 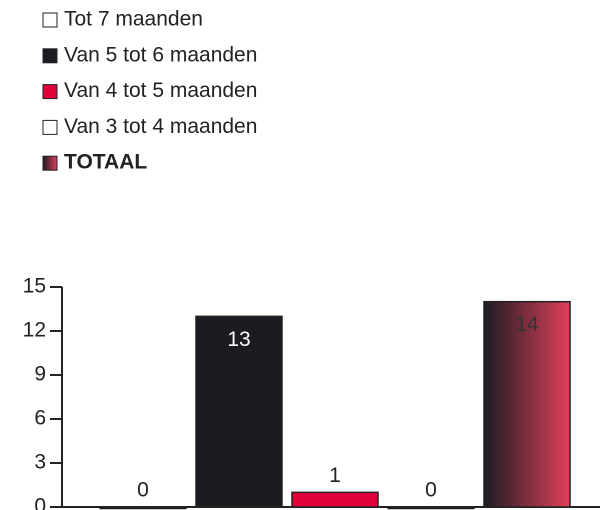 I want to click on y-tick-label: 15, so click(x=34, y=286).